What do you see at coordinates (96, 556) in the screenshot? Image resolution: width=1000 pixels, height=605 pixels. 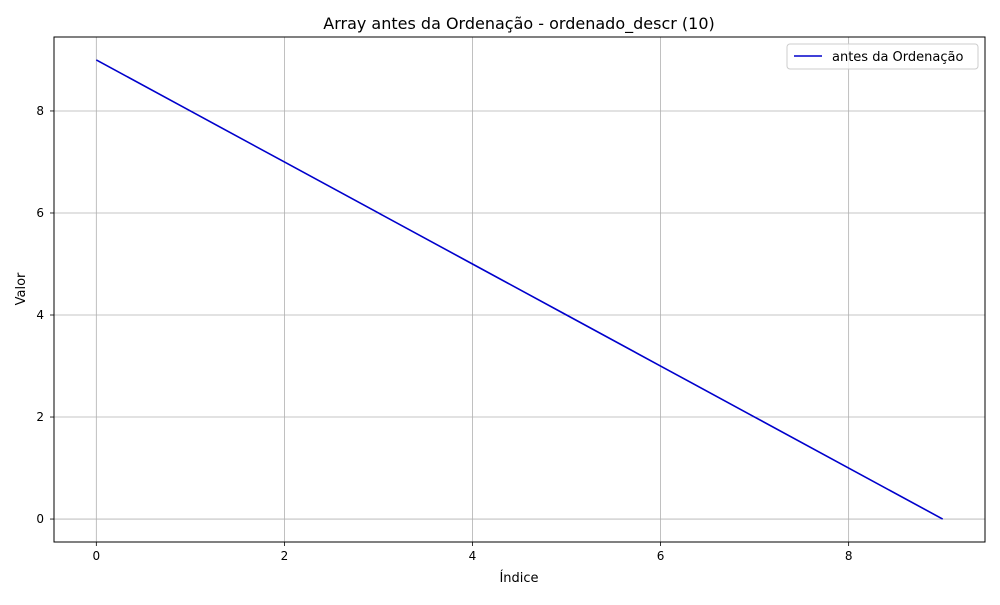 I see `x-tick-label: 0` at bounding box center [96, 556].